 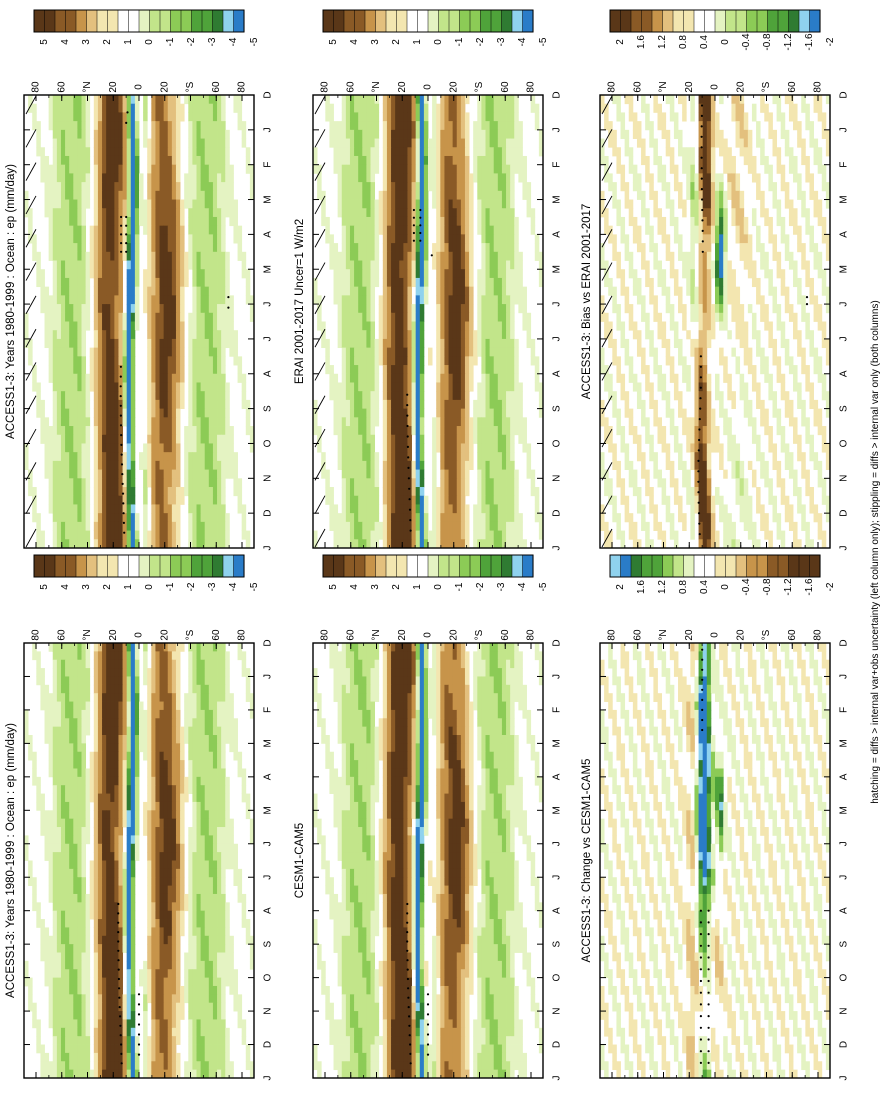 What do you see at coordinates (50, 21) in the screenshot?
I see `colorbar-swatch` at bounding box center [50, 21].